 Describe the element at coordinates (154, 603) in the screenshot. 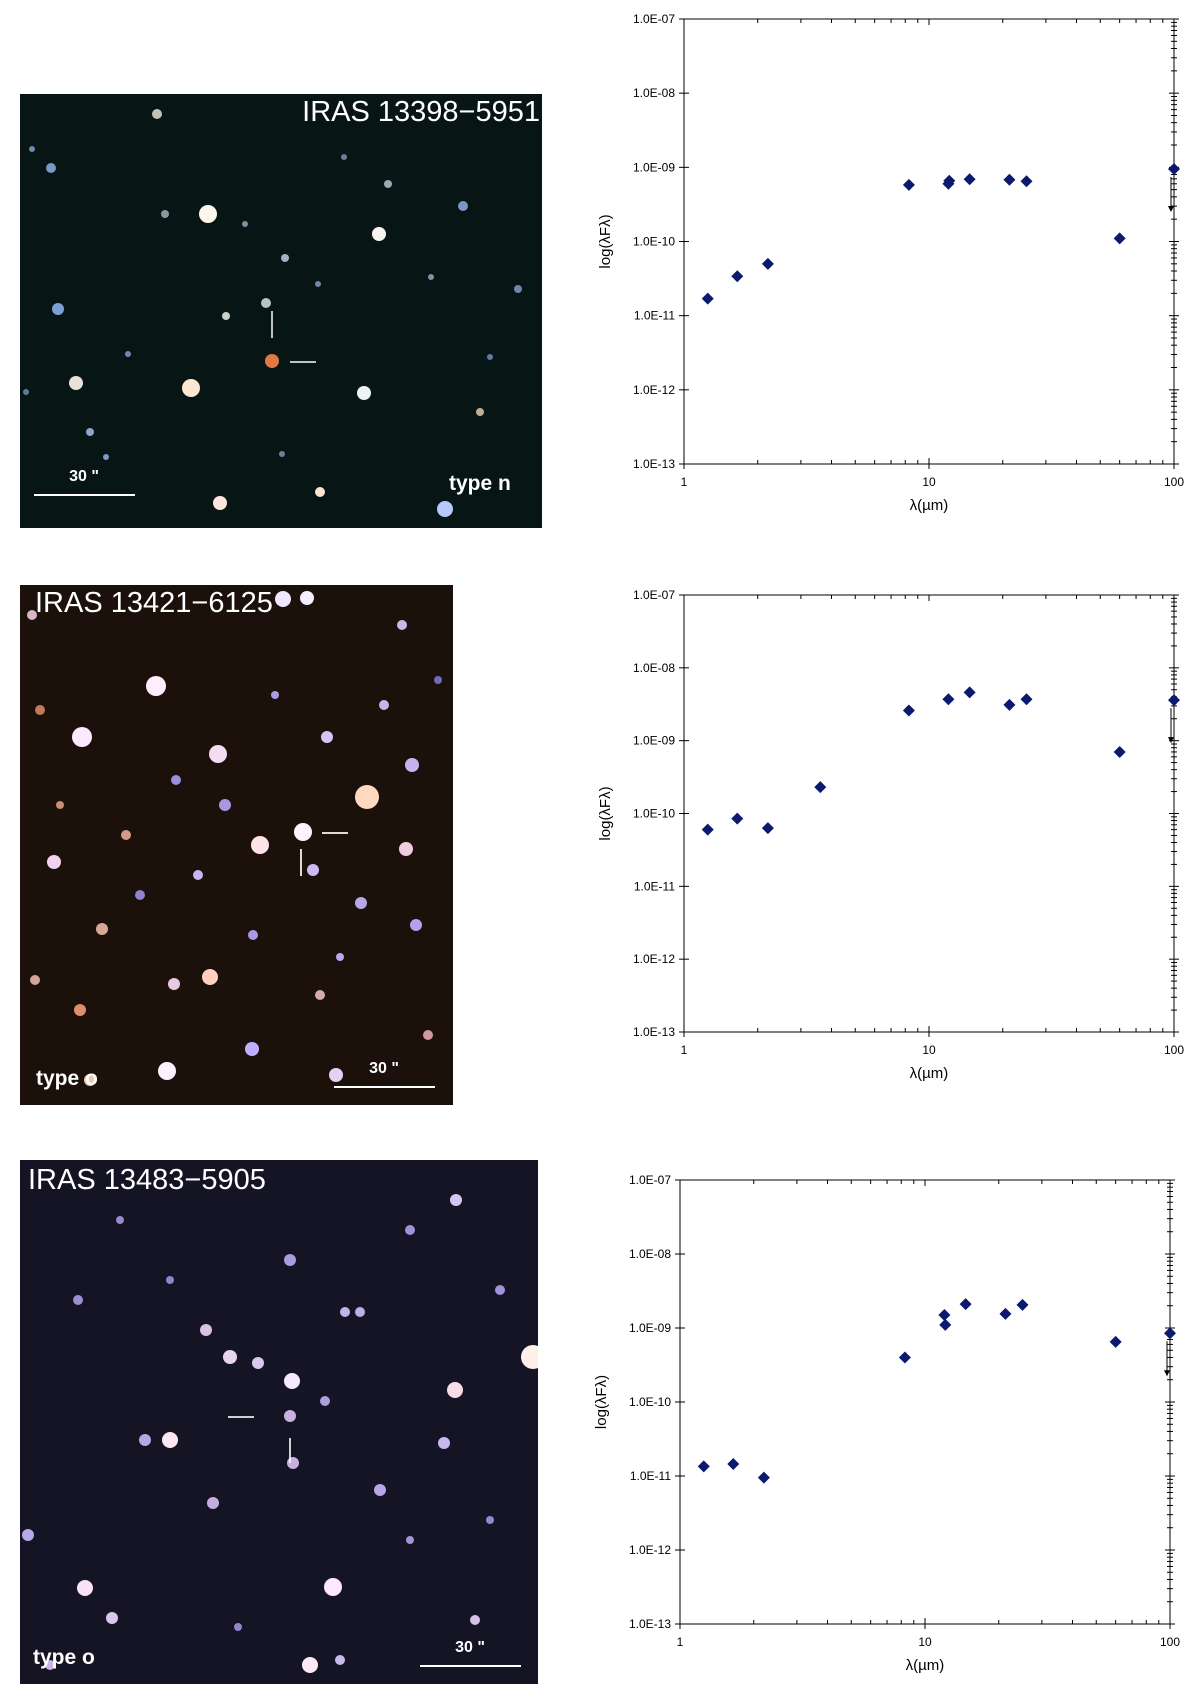

I see `image-title: IRAS 13421−6125` at that location.